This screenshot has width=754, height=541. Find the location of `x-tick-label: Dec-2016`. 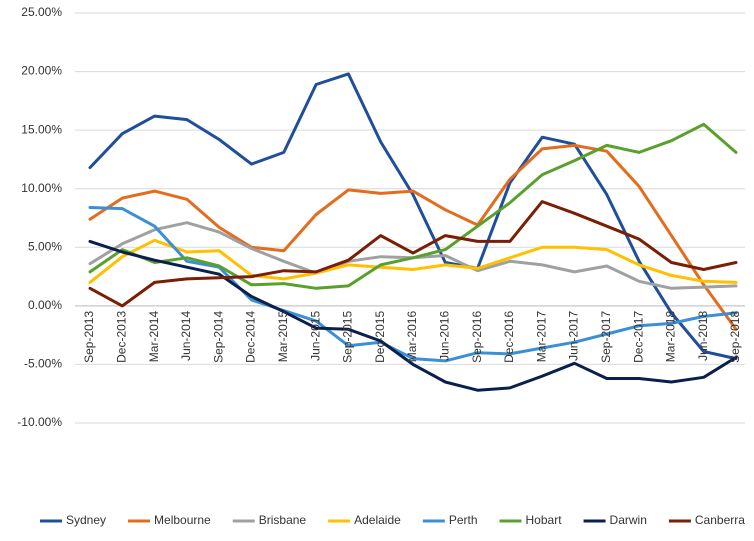

x-tick-label: Dec-2016 is located at coordinates (509, 337).